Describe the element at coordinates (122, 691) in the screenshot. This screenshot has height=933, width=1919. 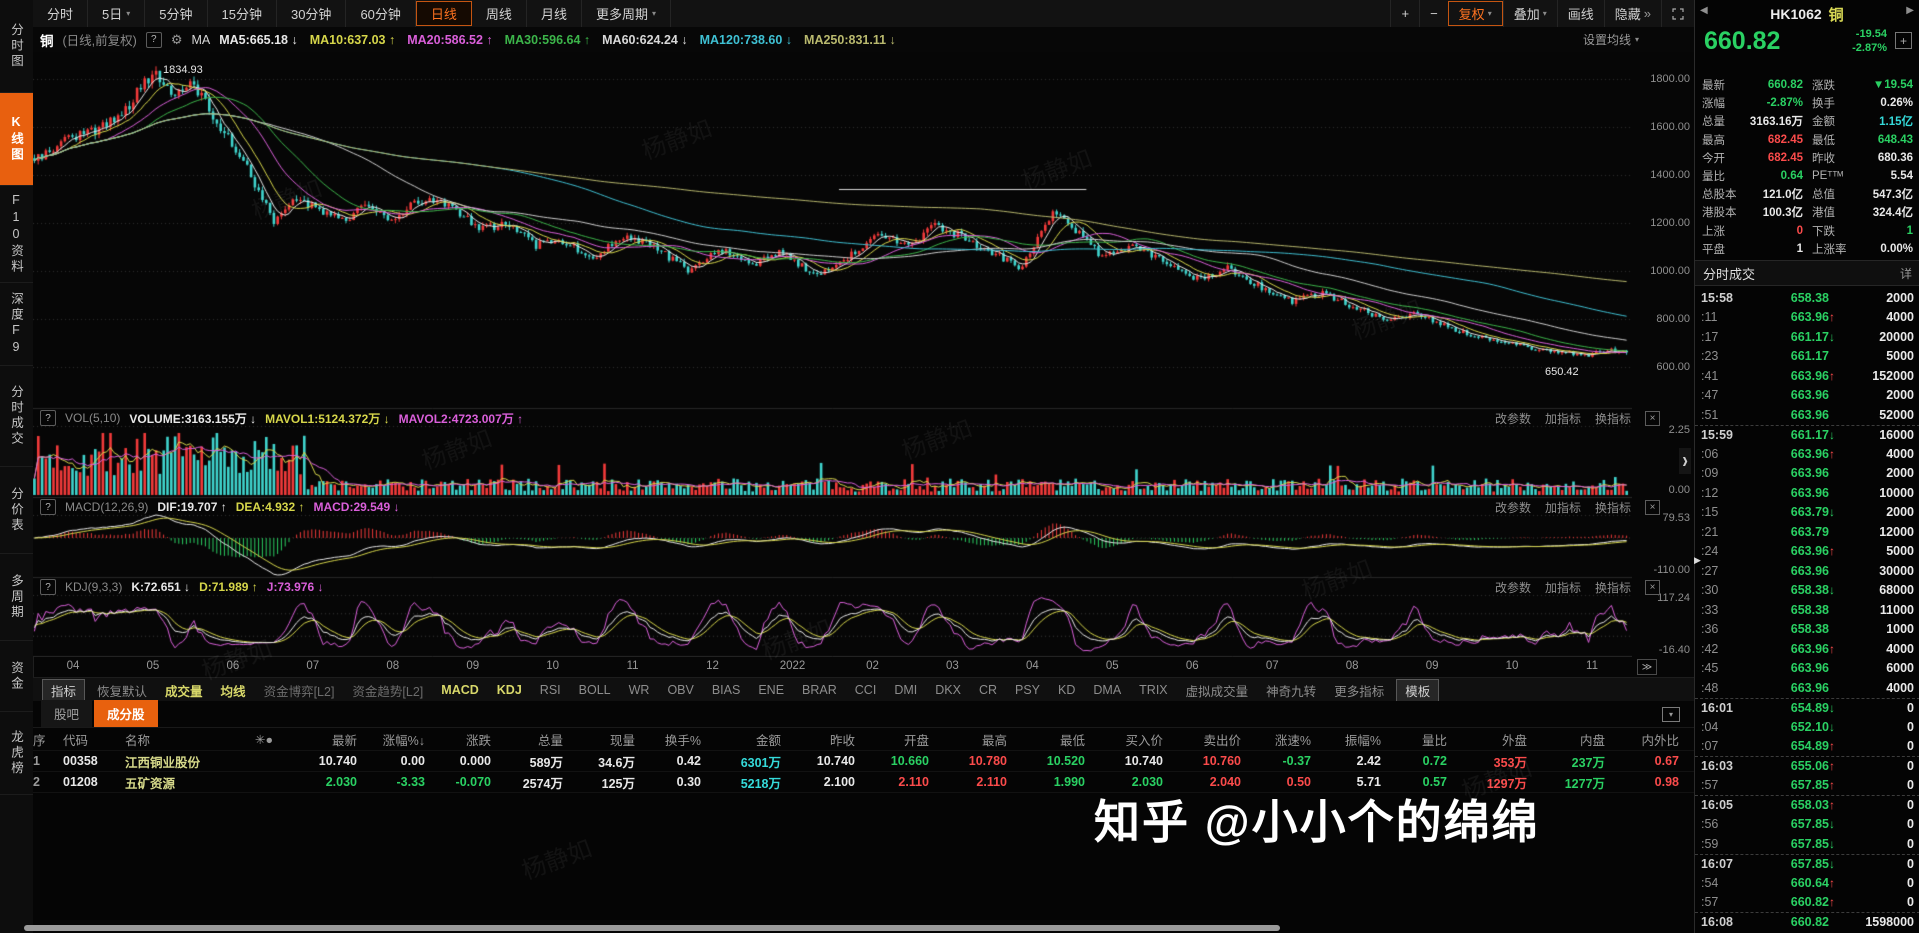
I see `indicator-tab-恢复默认: 恢复默认` at that location.